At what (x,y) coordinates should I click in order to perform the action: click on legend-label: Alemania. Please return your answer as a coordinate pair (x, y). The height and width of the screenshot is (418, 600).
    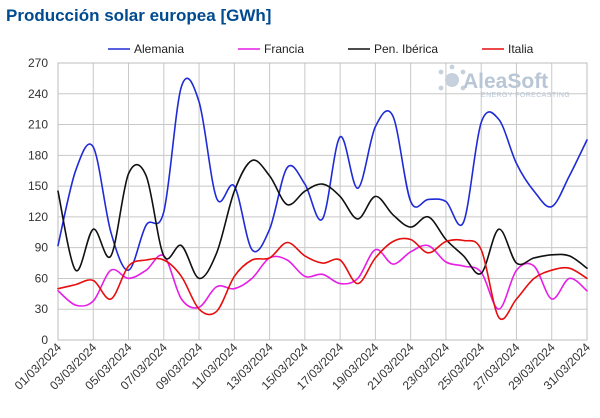
    Looking at the image, I should click on (159, 49).